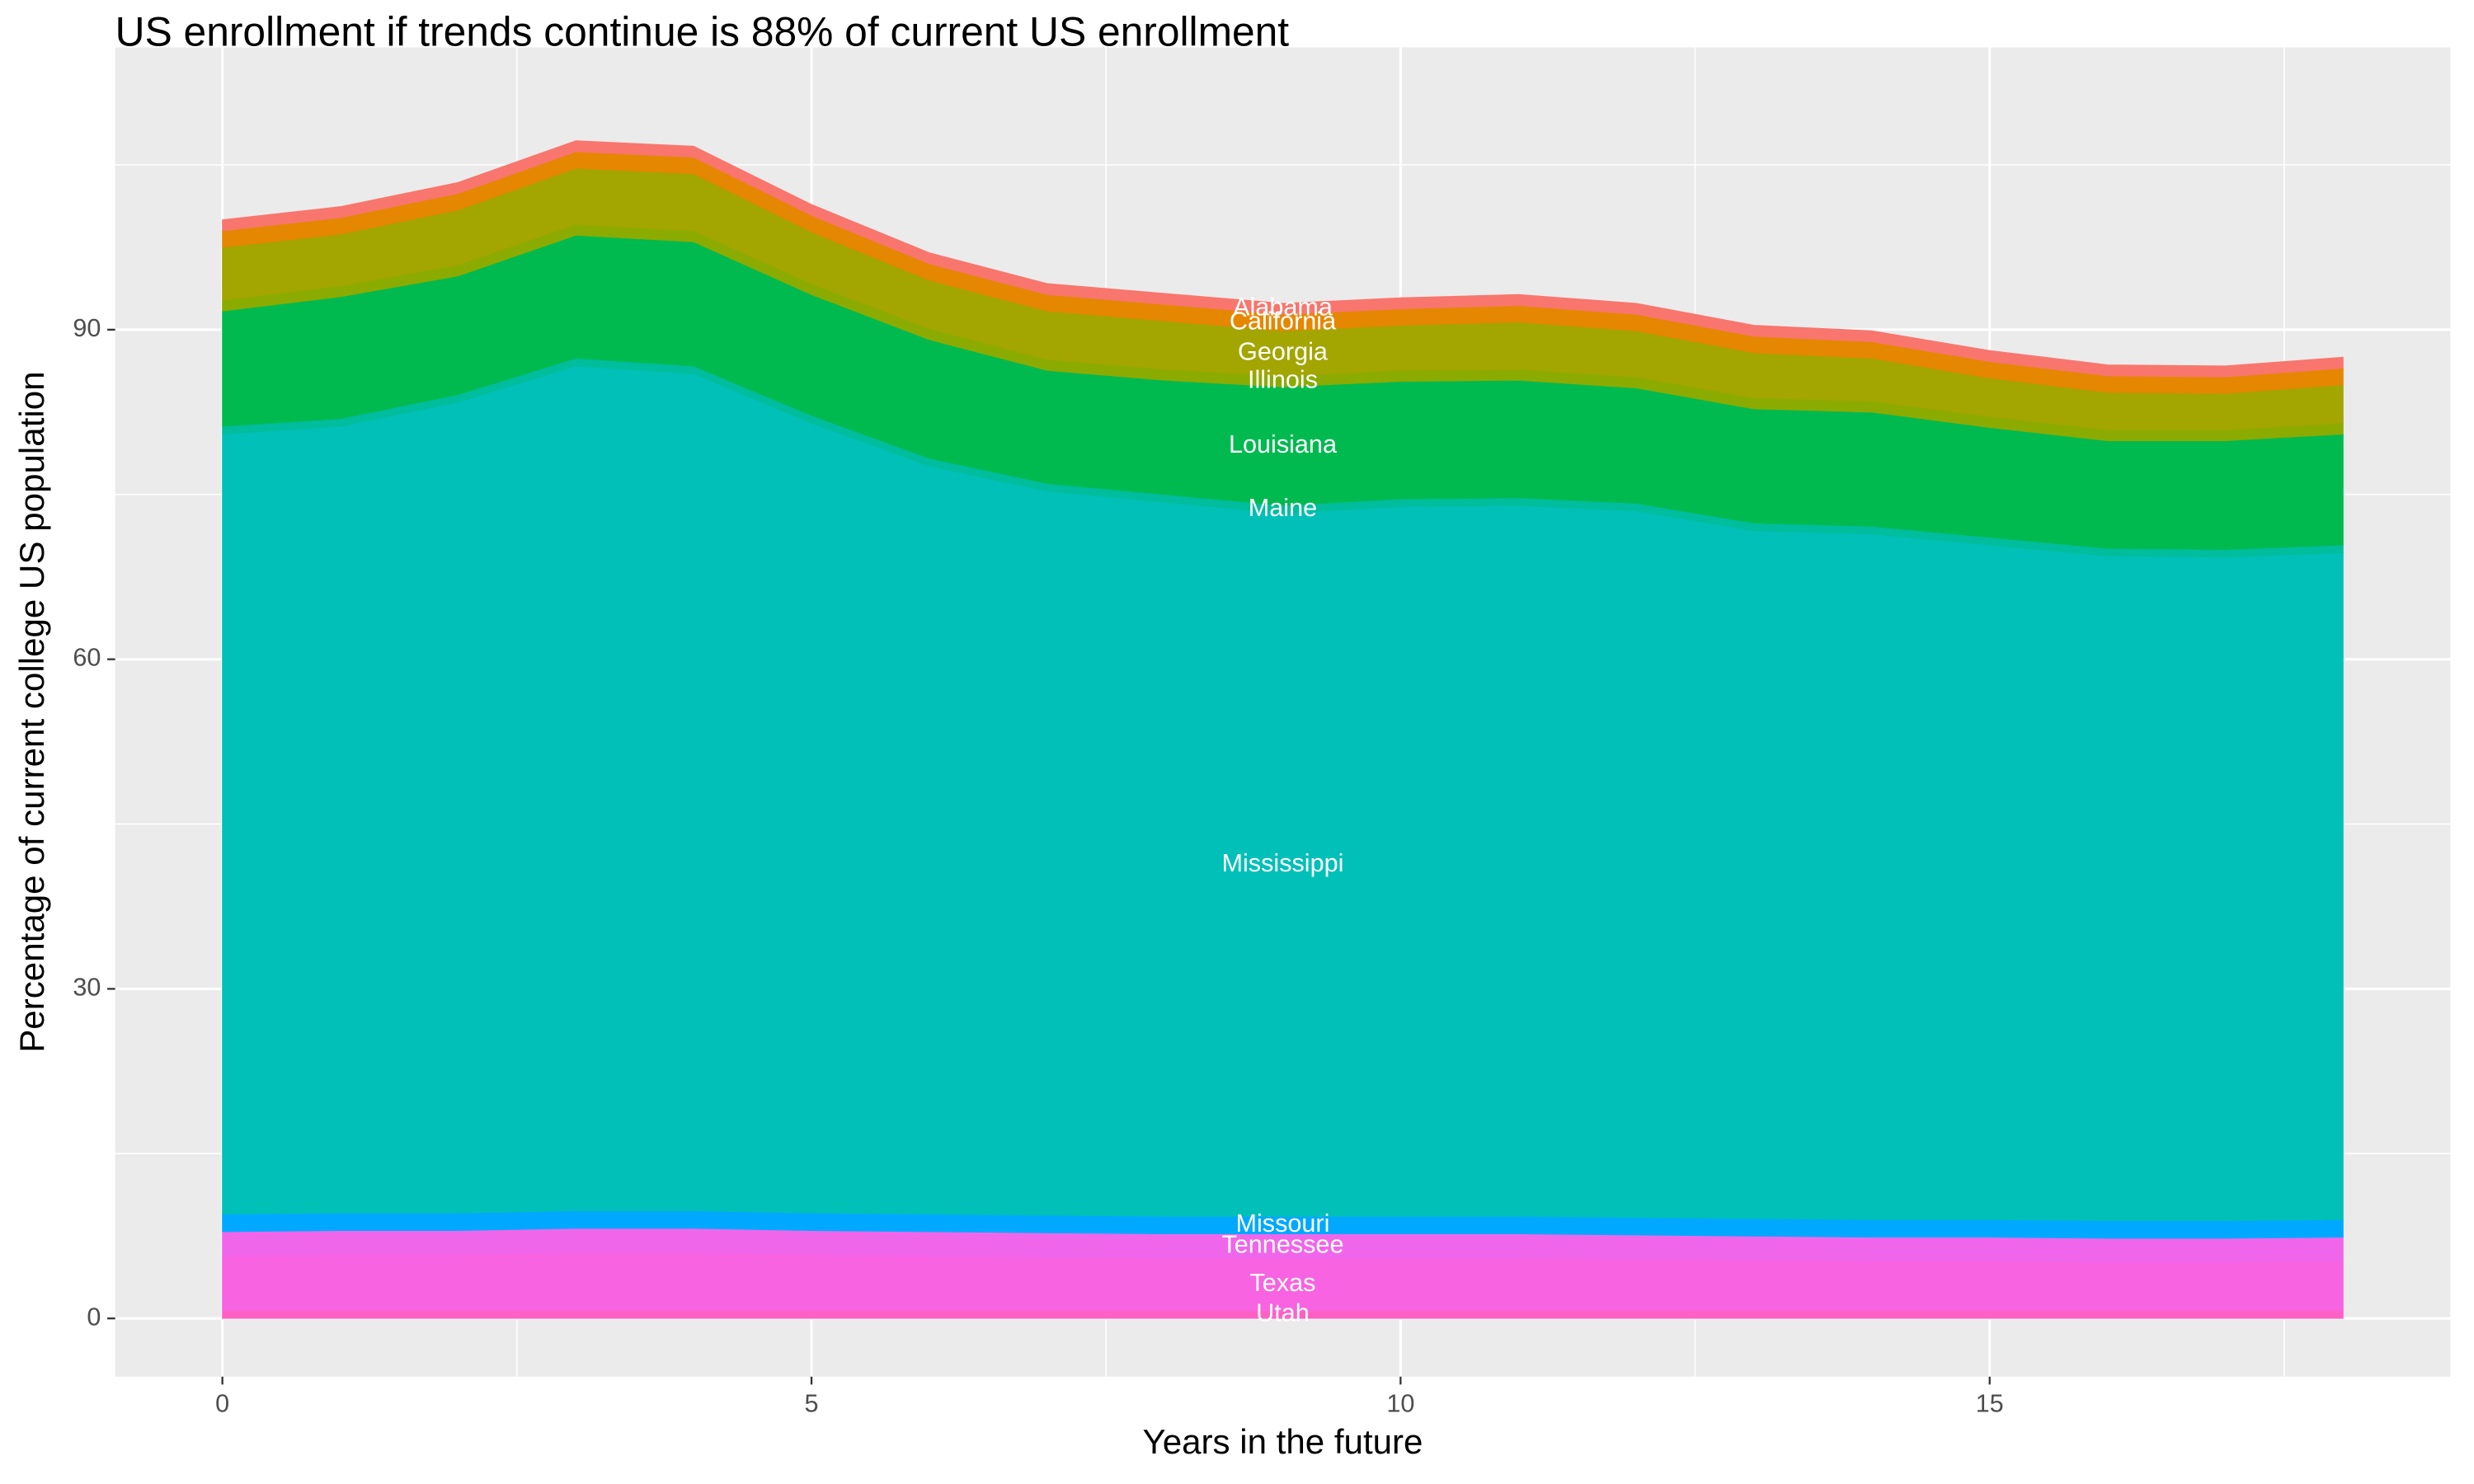 This screenshot has width=2474, height=1484. What do you see at coordinates (1283, 863) in the screenshot?
I see `series-label: Mississippi` at bounding box center [1283, 863].